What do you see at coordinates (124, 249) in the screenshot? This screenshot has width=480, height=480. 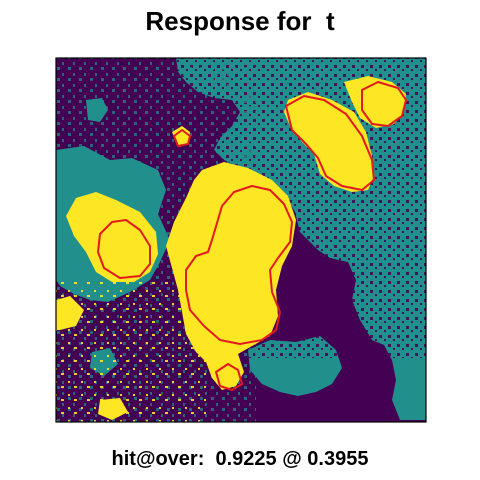 I see `contour-west` at bounding box center [124, 249].